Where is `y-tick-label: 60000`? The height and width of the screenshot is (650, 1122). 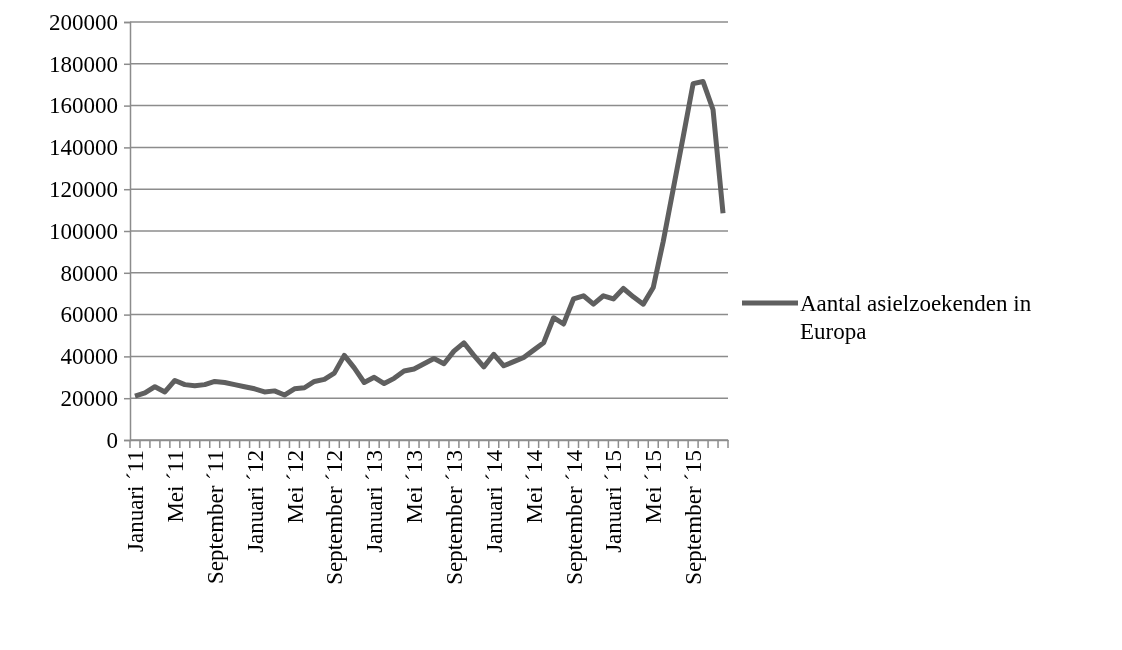
y-tick-label: 60000 is located at coordinates (89, 315).